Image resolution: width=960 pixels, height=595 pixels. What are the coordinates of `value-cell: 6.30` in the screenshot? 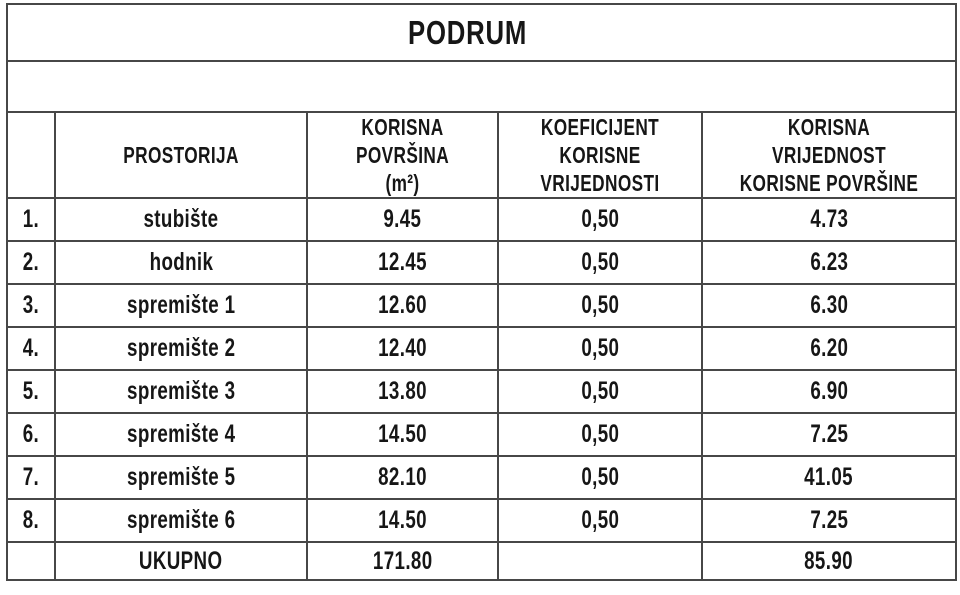 It's located at (829, 305).